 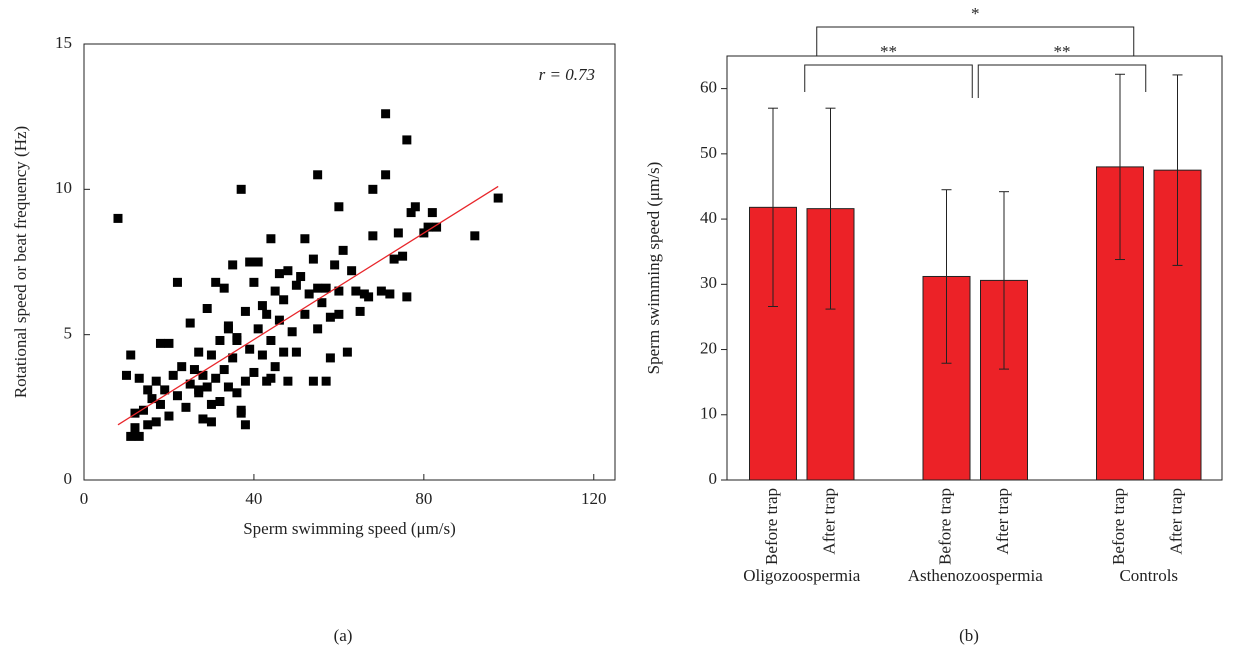 I want to click on y-tick-label: 20, so click(x=708, y=347).